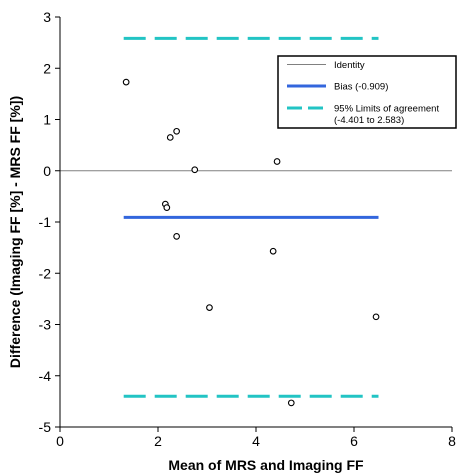 The height and width of the screenshot is (475, 474). Describe the element at coordinates (45, 222) in the screenshot. I see `y-tick-label: -1` at that location.